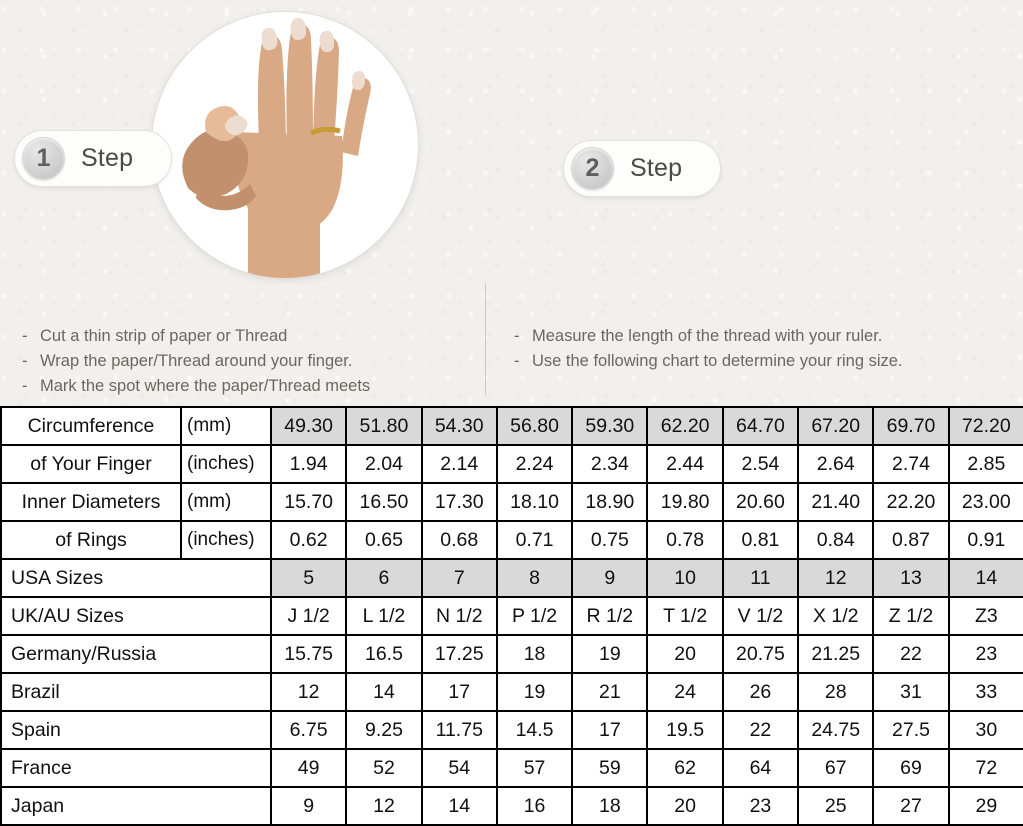 The image size is (1023, 826). I want to click on table-cell: 2.24, so click(534, 464).